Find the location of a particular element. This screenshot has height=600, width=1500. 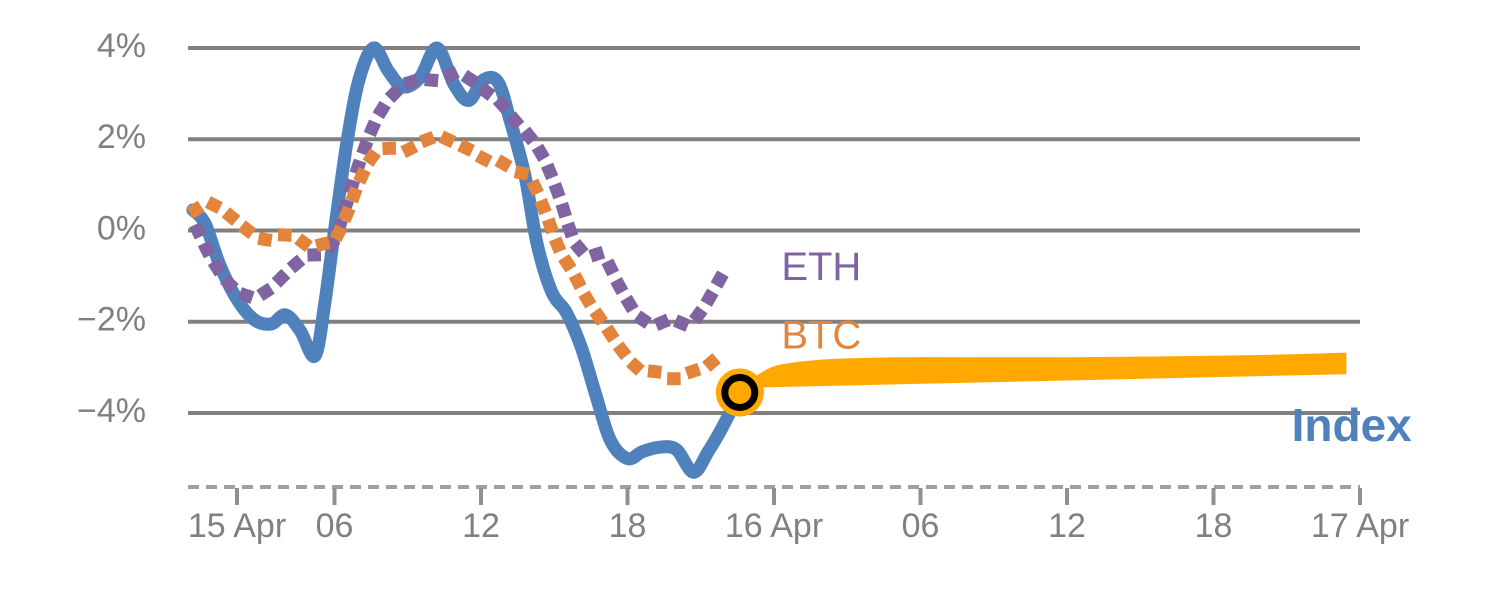

x-axis is located at coordinates (775, 495).